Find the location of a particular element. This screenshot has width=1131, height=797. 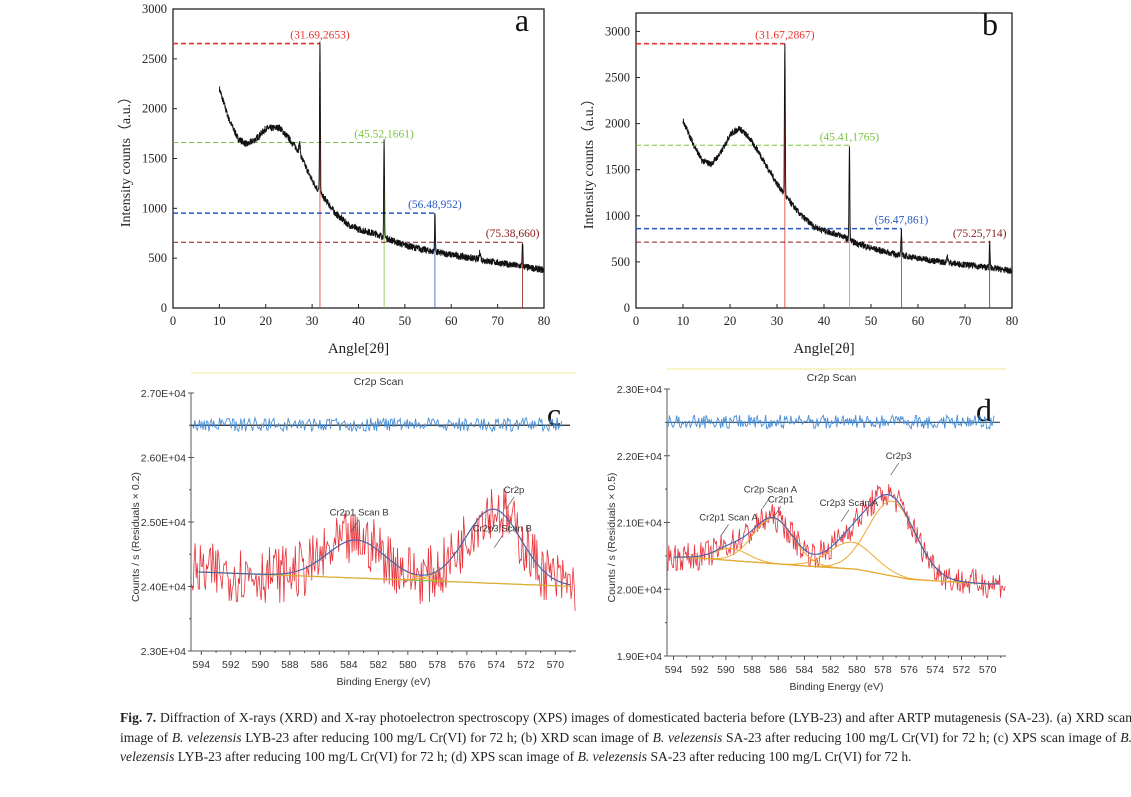

x-tick-label: 50 is located at coordinates (871, 321).